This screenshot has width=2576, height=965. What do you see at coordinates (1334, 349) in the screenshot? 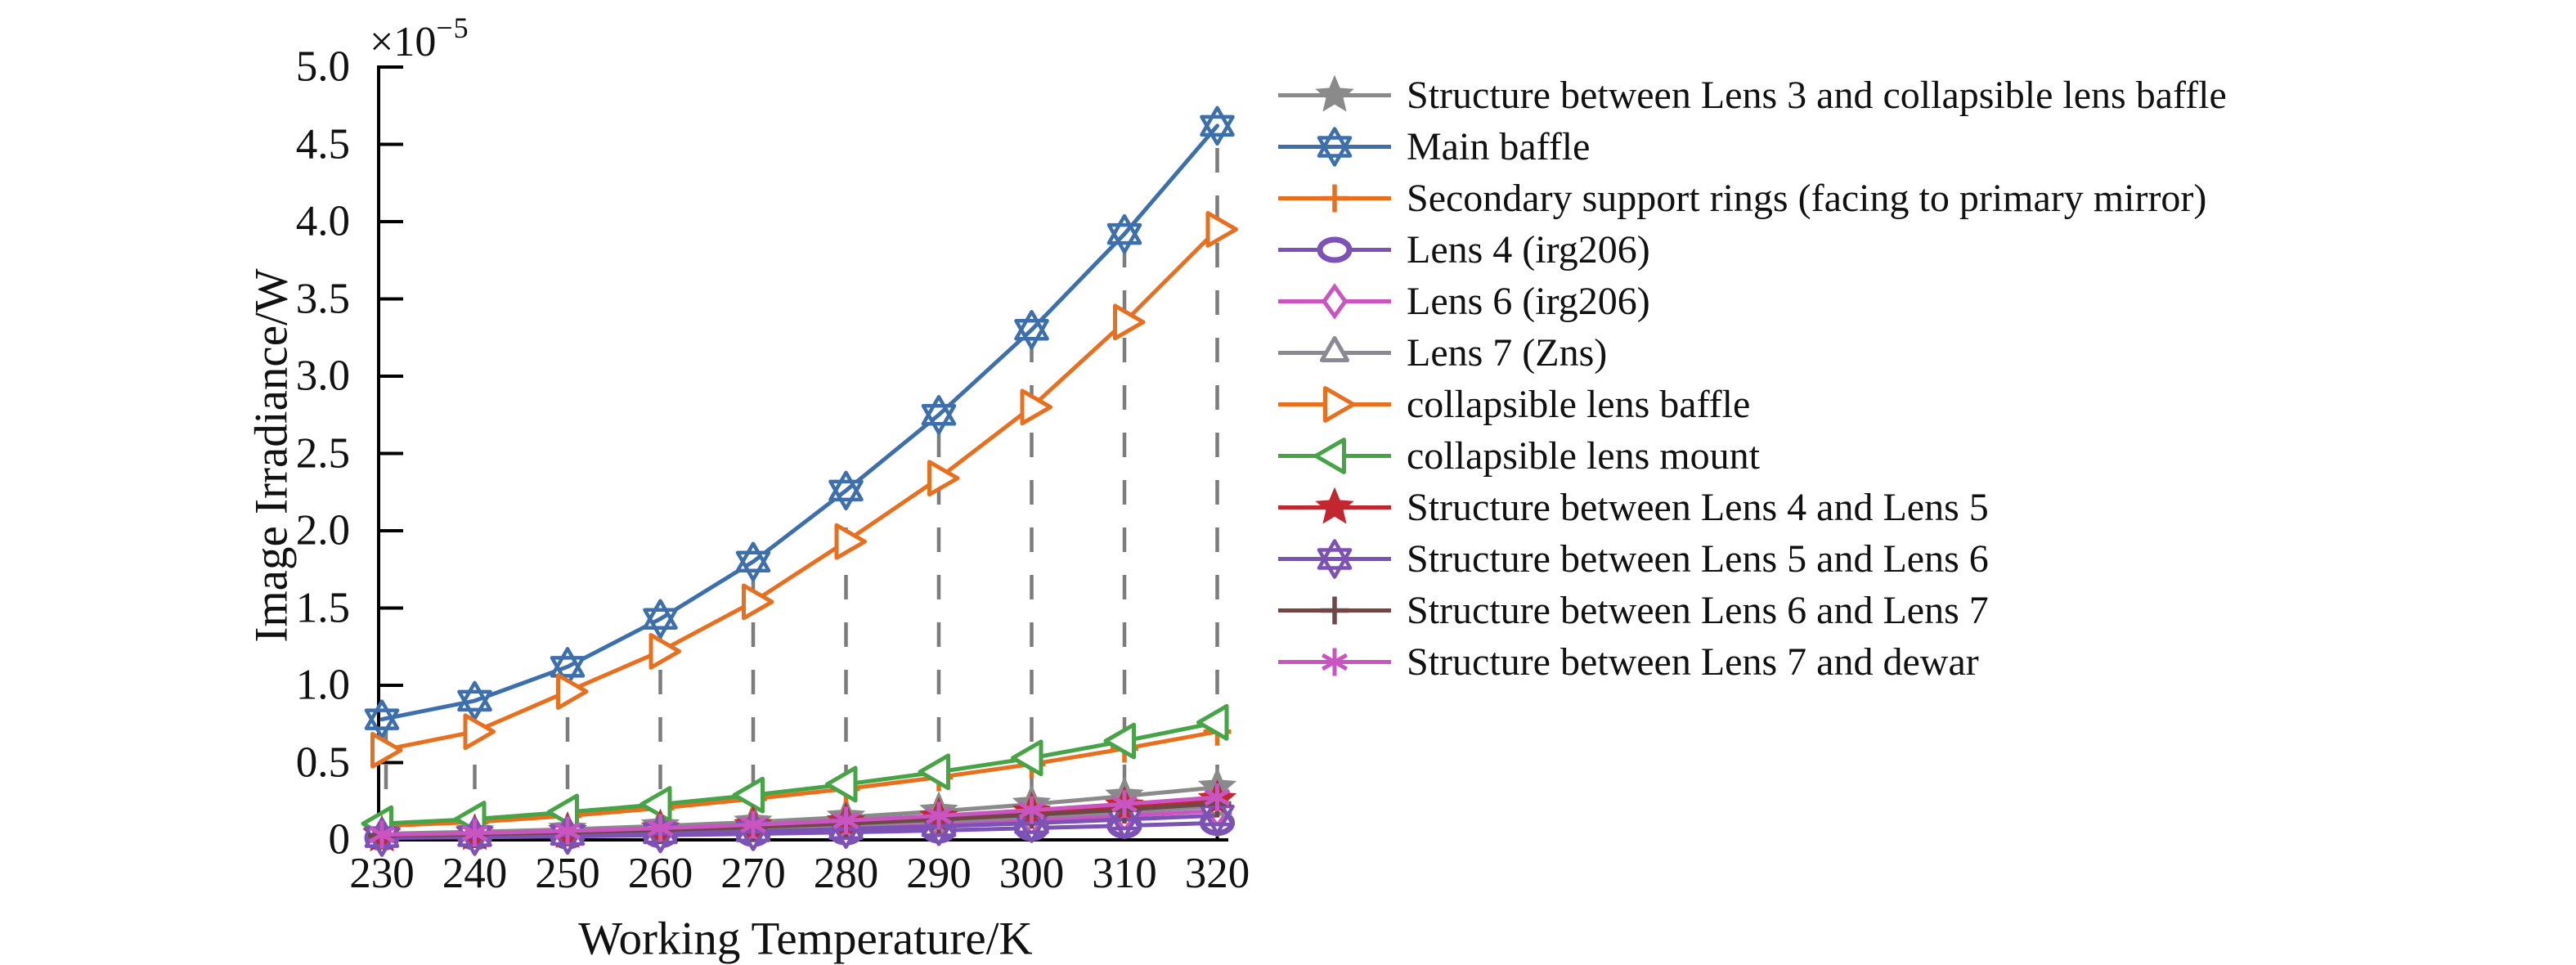
I see `triangle-up-marker-icon` at bounding box center [1334, 349].